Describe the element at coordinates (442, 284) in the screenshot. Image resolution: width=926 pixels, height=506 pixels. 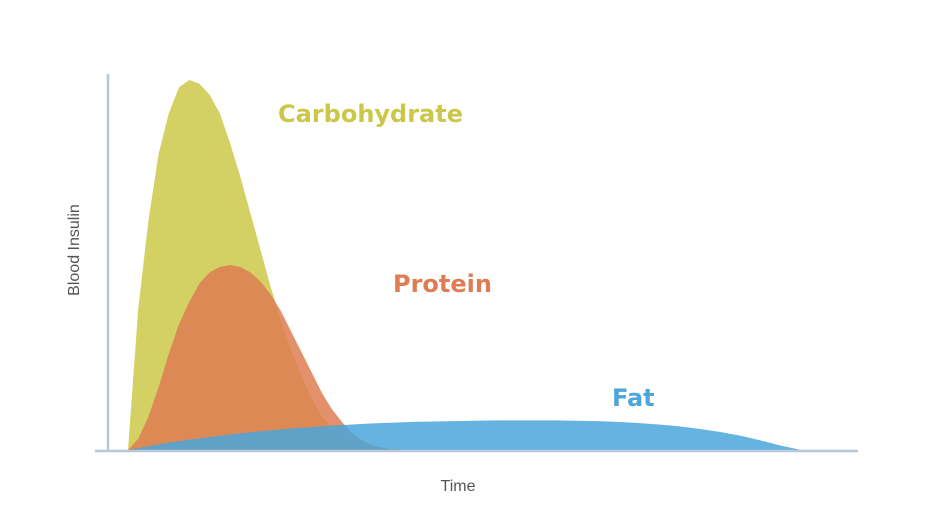
I see `protein-series-label: Protein` at that location.